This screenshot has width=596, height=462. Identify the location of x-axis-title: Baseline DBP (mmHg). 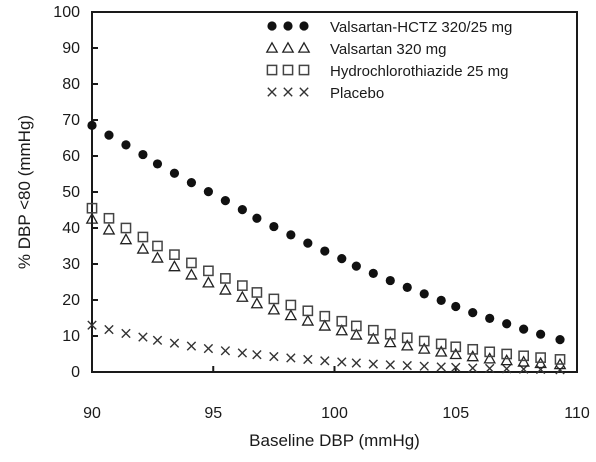
(334, 440).